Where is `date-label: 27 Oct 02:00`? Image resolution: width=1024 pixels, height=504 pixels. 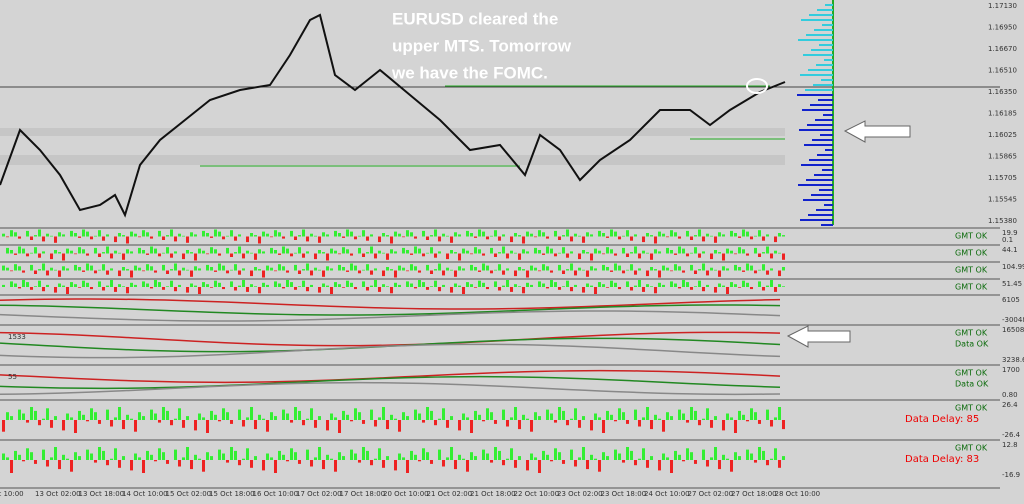
date-label: 27 Oct 02:00 is located at coordinates (711, 494).